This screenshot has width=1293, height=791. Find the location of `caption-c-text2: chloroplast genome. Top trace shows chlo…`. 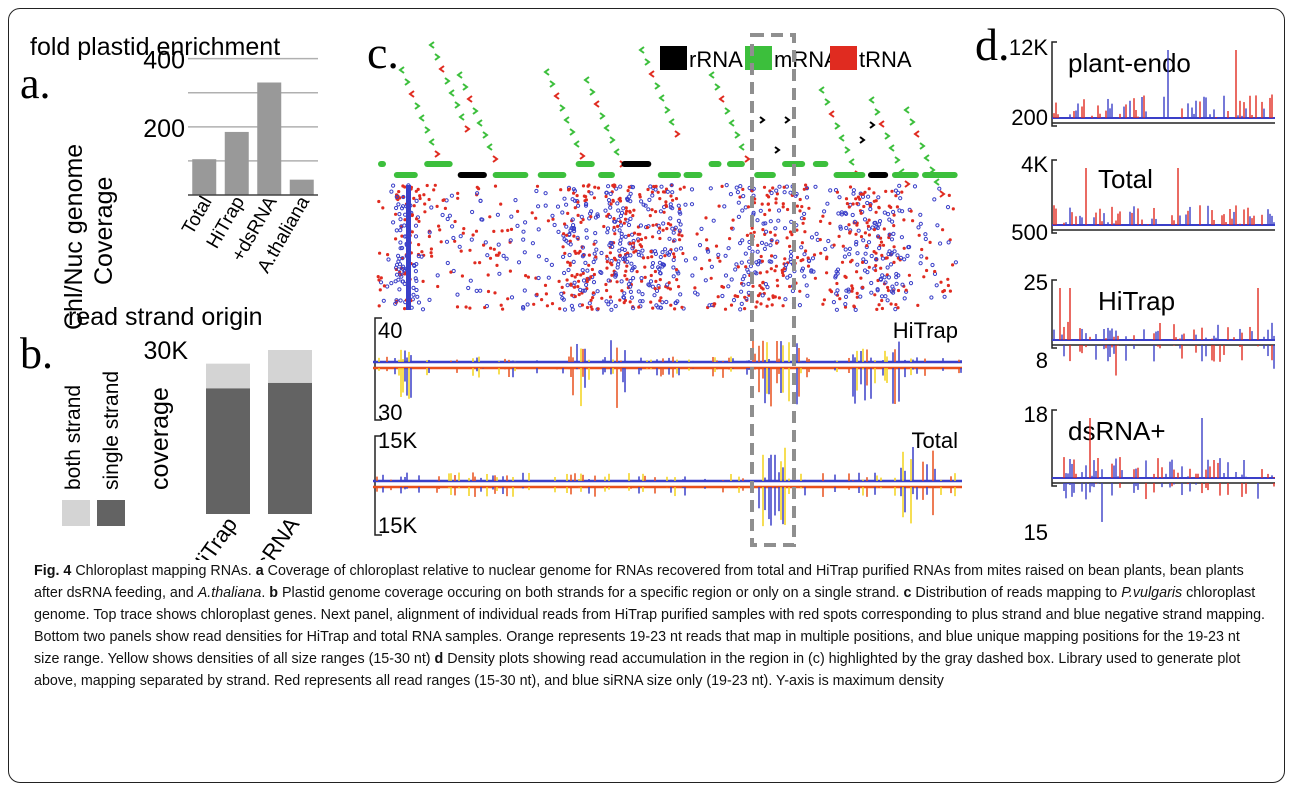

caption-c-text2: chloroplast genome. Top trace shows chlo… is located at coordinates (650, 626).